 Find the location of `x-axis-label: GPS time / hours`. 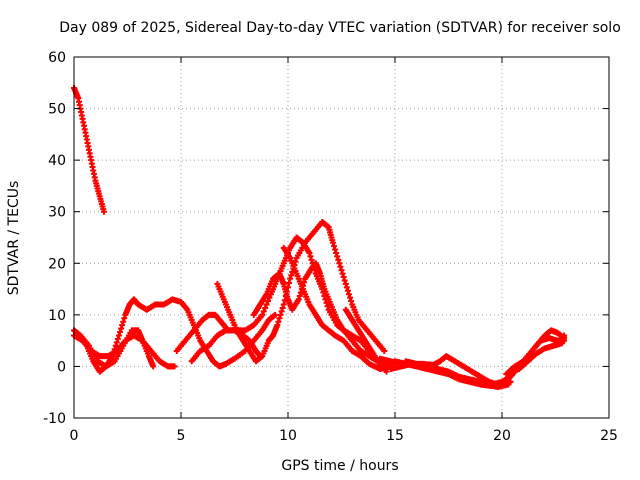

x-axis-label: GPS time / hours is located at coordinates (339, 466).